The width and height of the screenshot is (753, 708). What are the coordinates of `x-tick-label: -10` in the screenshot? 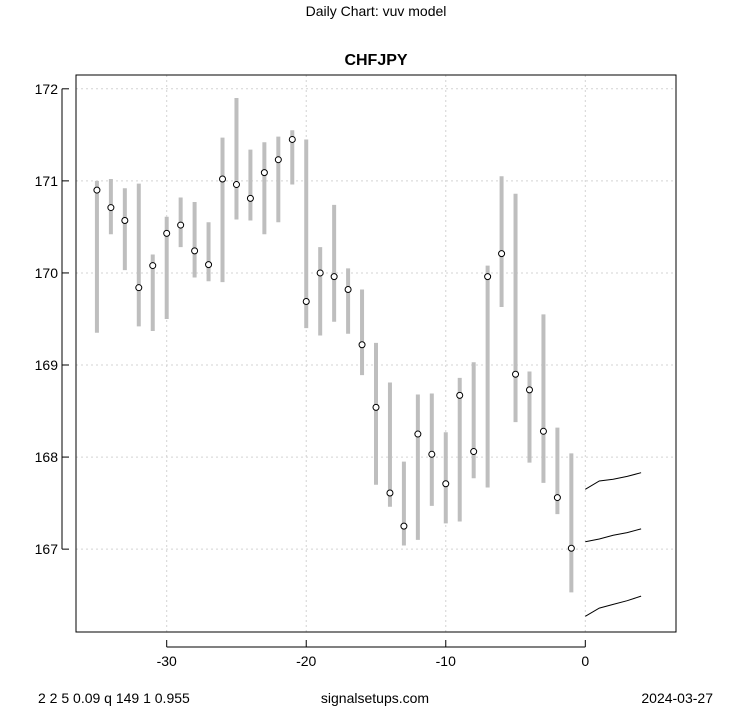 It's located at (446, 661).